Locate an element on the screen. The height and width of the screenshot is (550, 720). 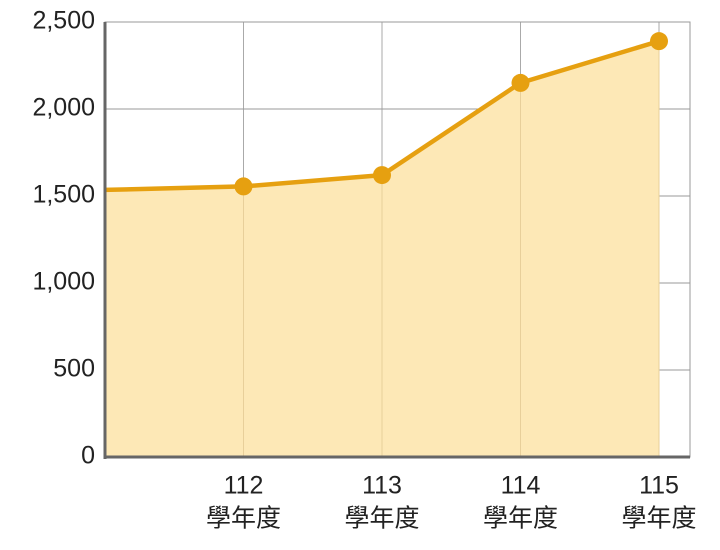
y-tick-label: 1,500 is located at coordinates (63, 195).